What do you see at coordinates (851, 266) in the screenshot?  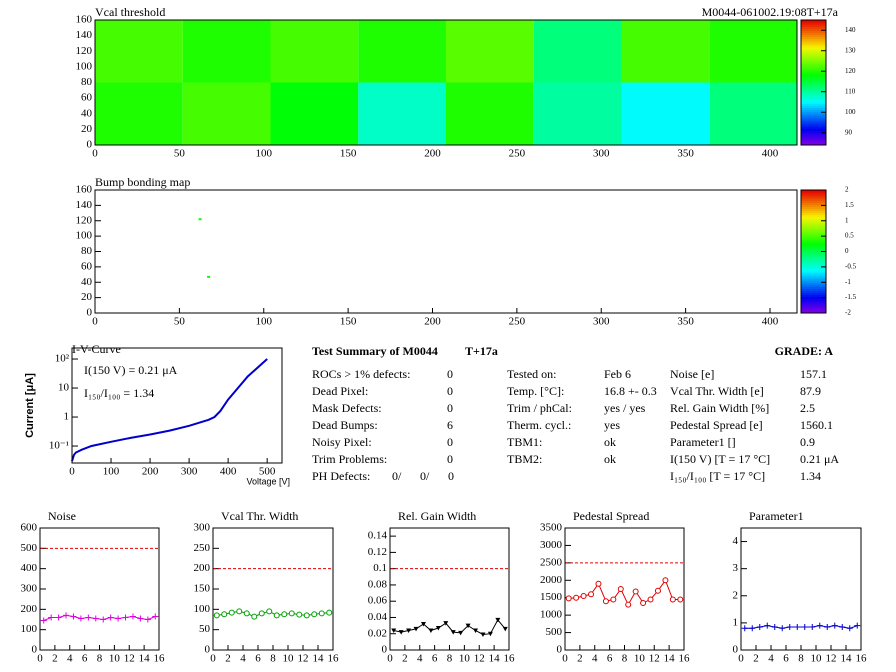 I see `colorbar-tick-label: -0.5` at bounding box center [851, 266].